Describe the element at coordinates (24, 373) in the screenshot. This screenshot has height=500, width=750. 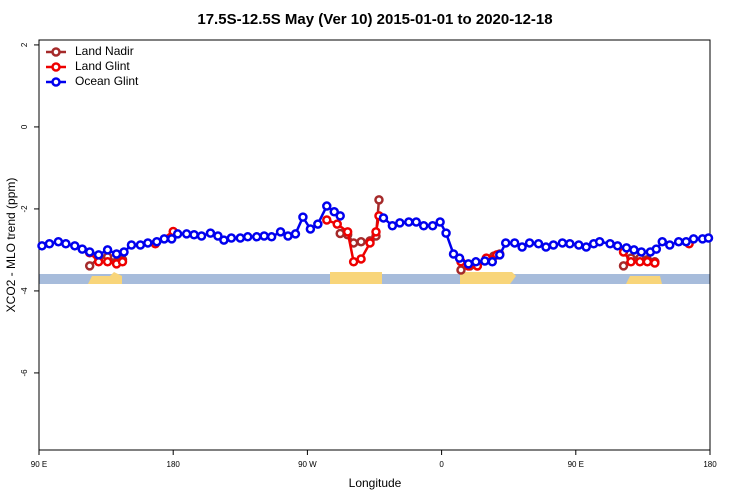
I see `y-tick-label: -6` at that location.